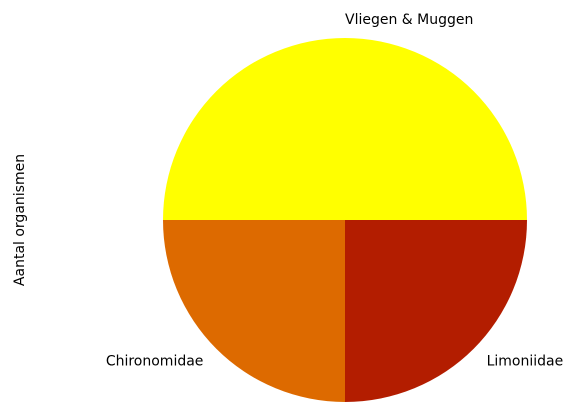 Image resolution: width=582 pixels, height=406 pixels. I want to click on slice-label: Limoniidae, so click(525, 362).